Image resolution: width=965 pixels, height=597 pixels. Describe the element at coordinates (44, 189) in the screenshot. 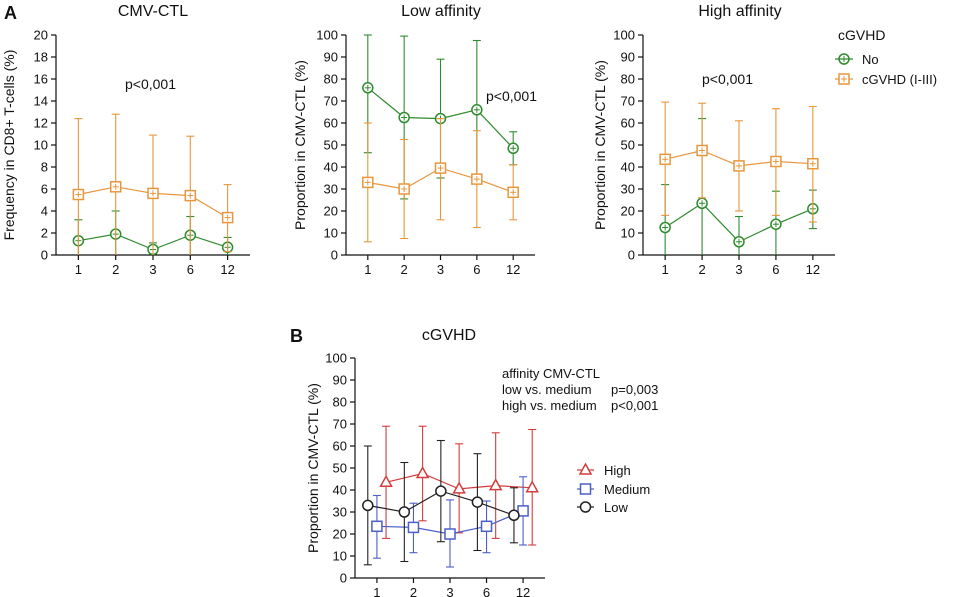

I see `y-tick-label: 6` at that location.